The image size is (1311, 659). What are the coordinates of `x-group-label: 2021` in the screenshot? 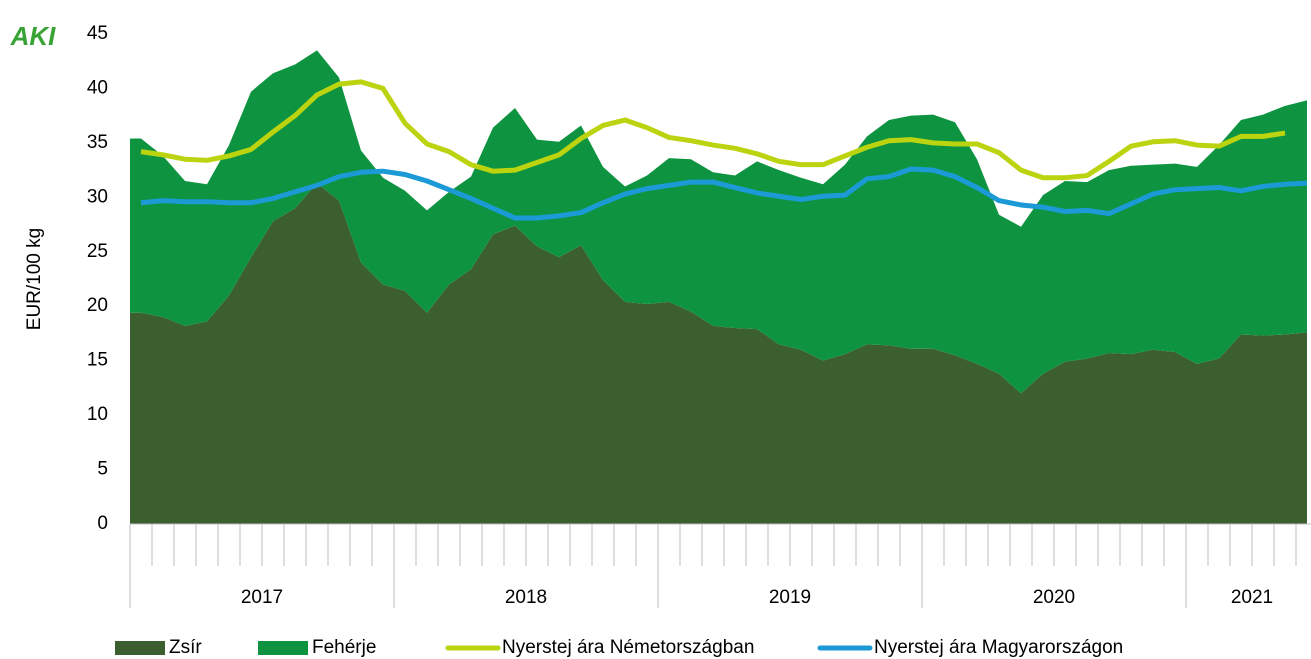 It's located at (1252, 597).